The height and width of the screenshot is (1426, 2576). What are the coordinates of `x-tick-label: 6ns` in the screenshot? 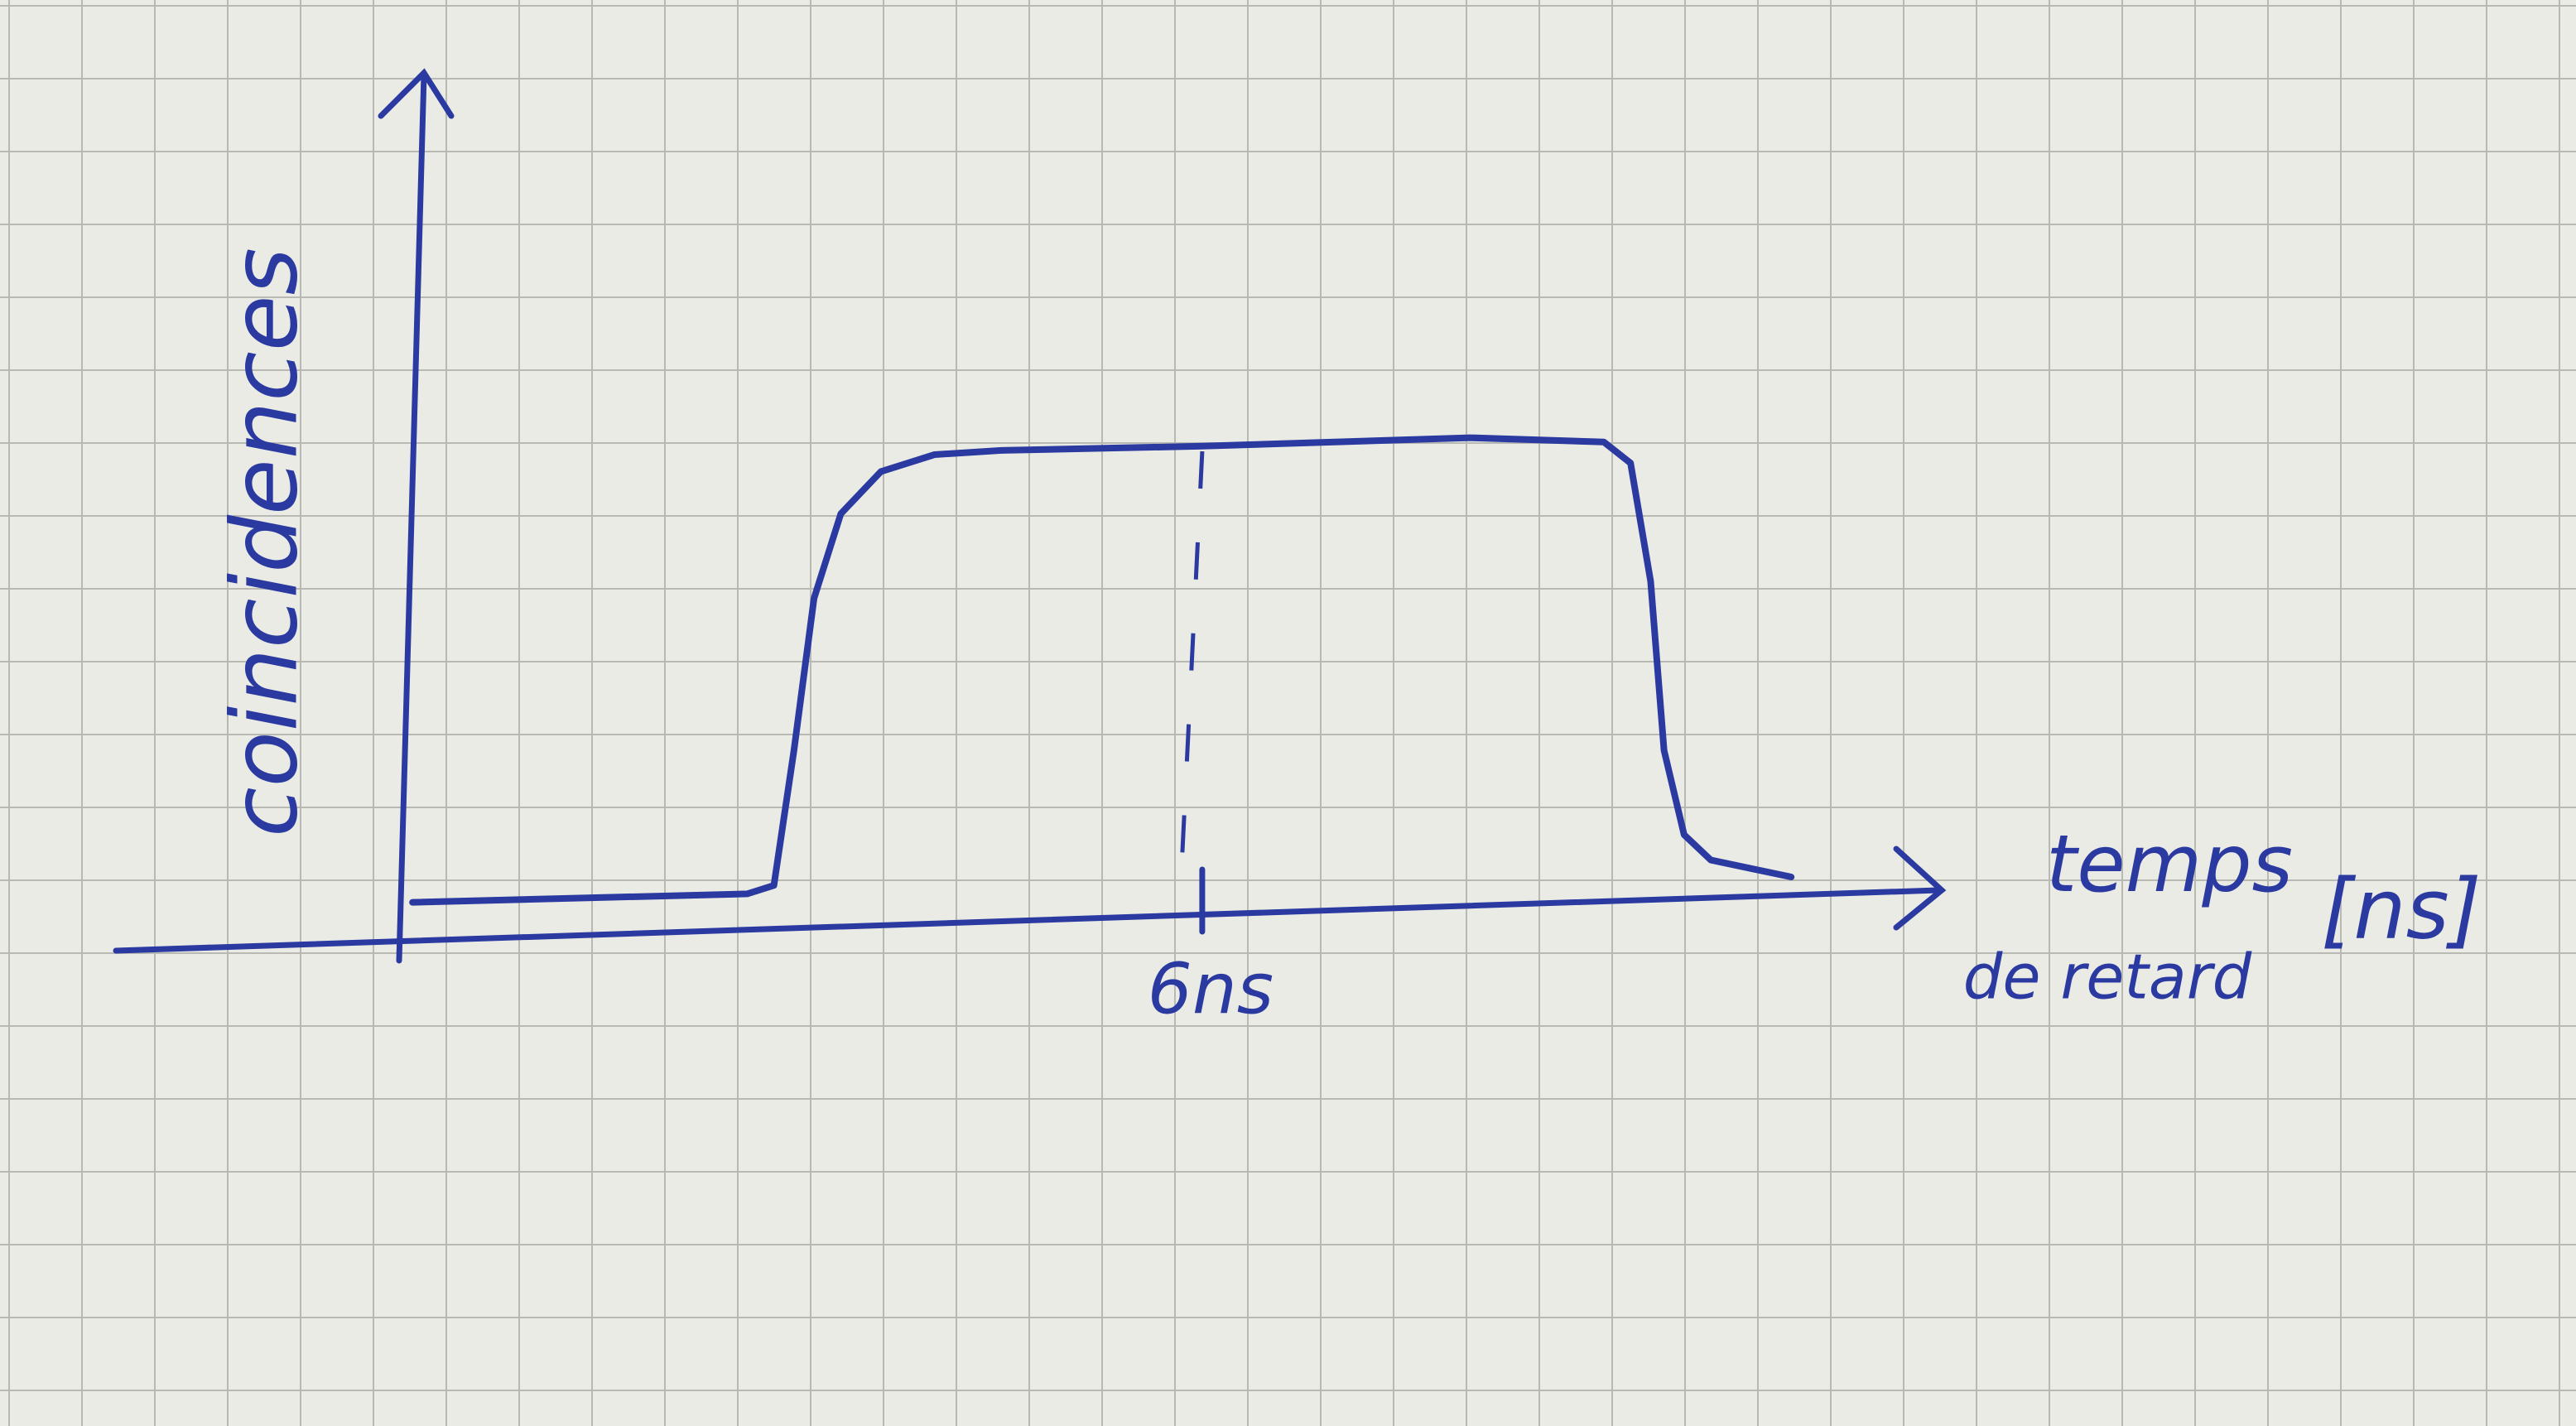 It's located at (1211, 989).